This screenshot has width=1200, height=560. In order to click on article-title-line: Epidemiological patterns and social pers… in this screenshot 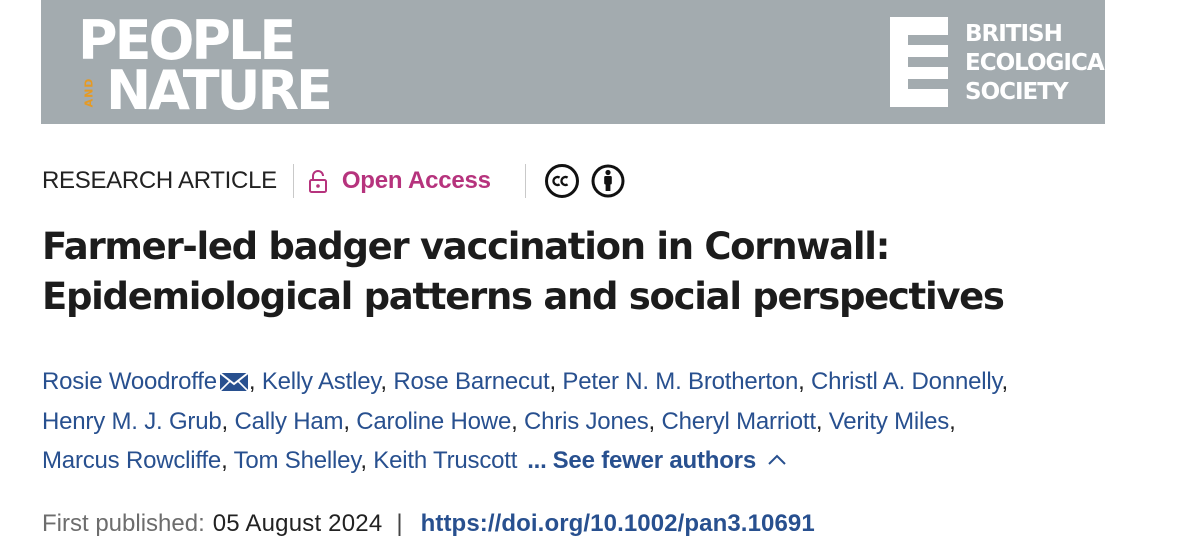, I will do `click(523, 296)`.